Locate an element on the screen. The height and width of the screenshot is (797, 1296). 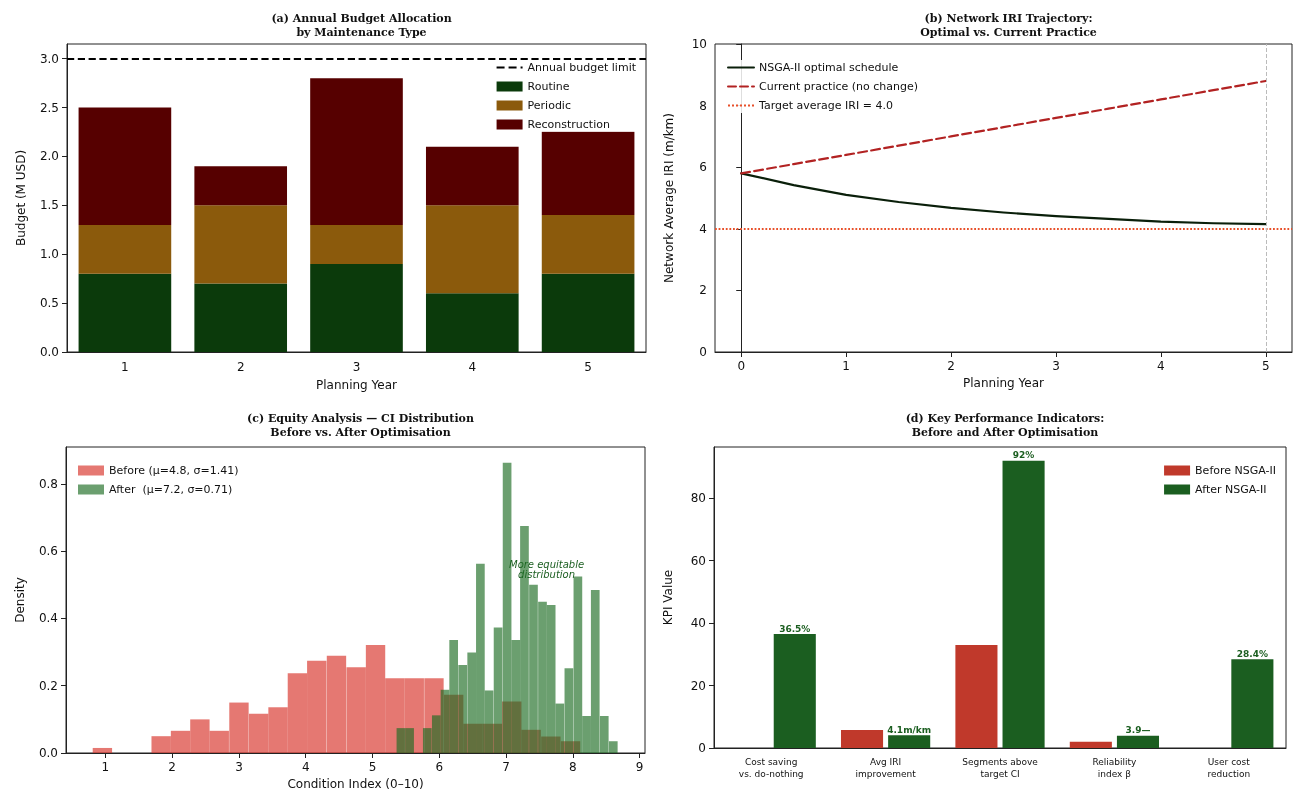
y-tick-label: 2.5 is located at coordinates (49, 107).